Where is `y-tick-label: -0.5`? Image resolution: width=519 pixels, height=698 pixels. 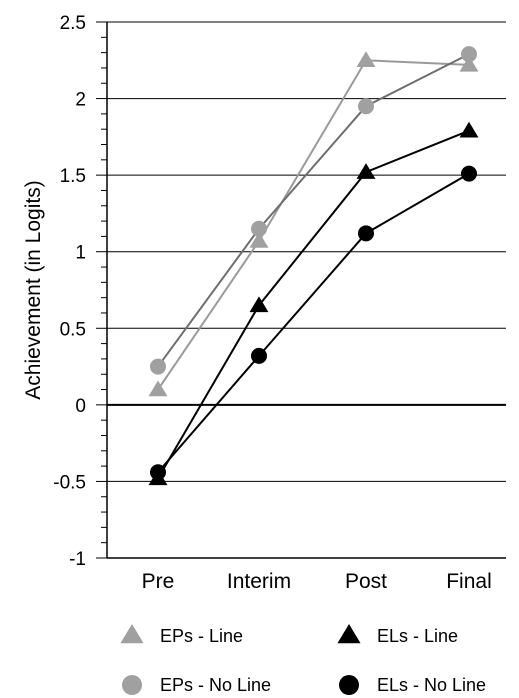
y-tick-label: -0.5 is located at coordinates (69, 482).